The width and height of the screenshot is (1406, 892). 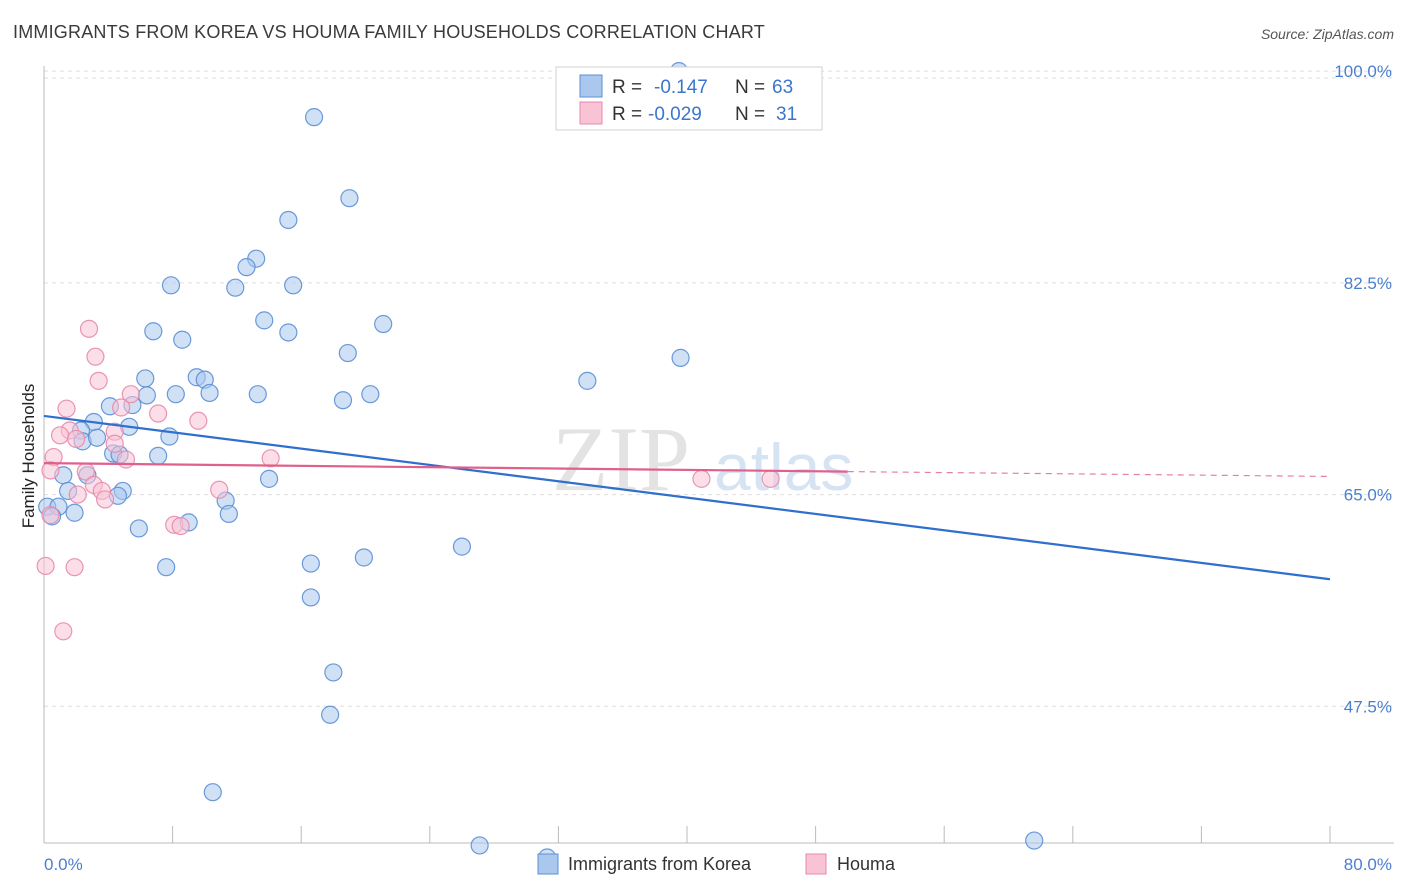 What do you see at coordinates (1327, 34) in the screenshot?
I see `chart-source: Source: ZipAtlas.com` at bounding box center [1327, 34].